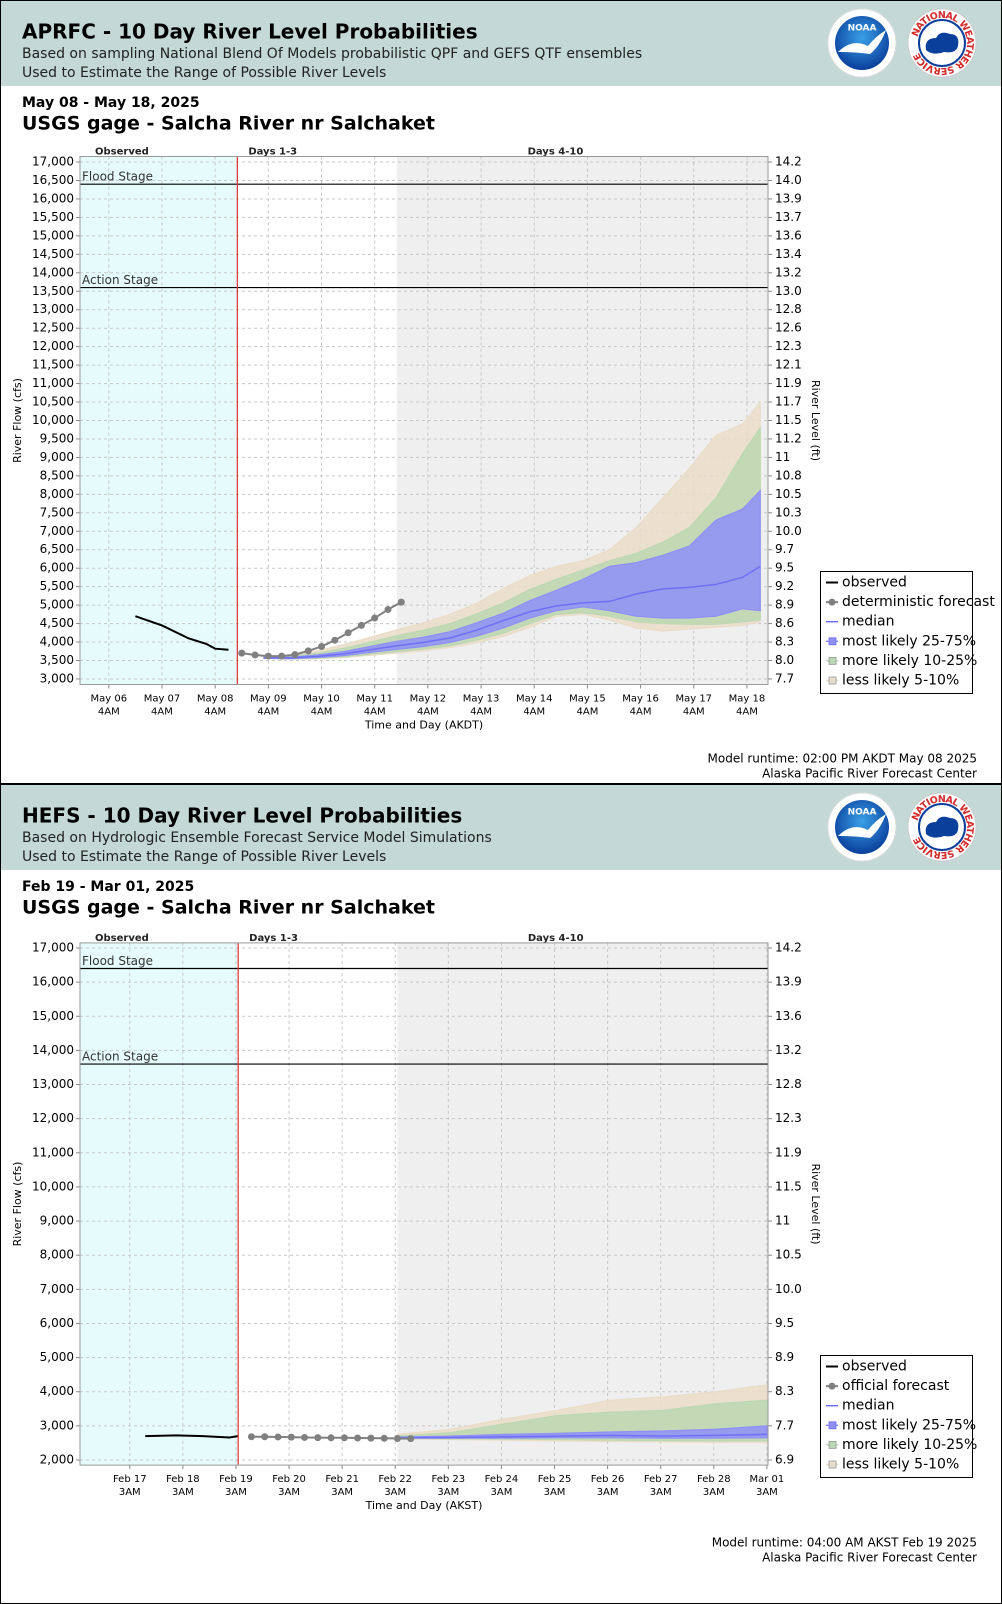 The height and width of the screenshot is (1604, 1002). I want to click on title: HEFS - 10 Day River Level Probabilities, so click(242, 816).